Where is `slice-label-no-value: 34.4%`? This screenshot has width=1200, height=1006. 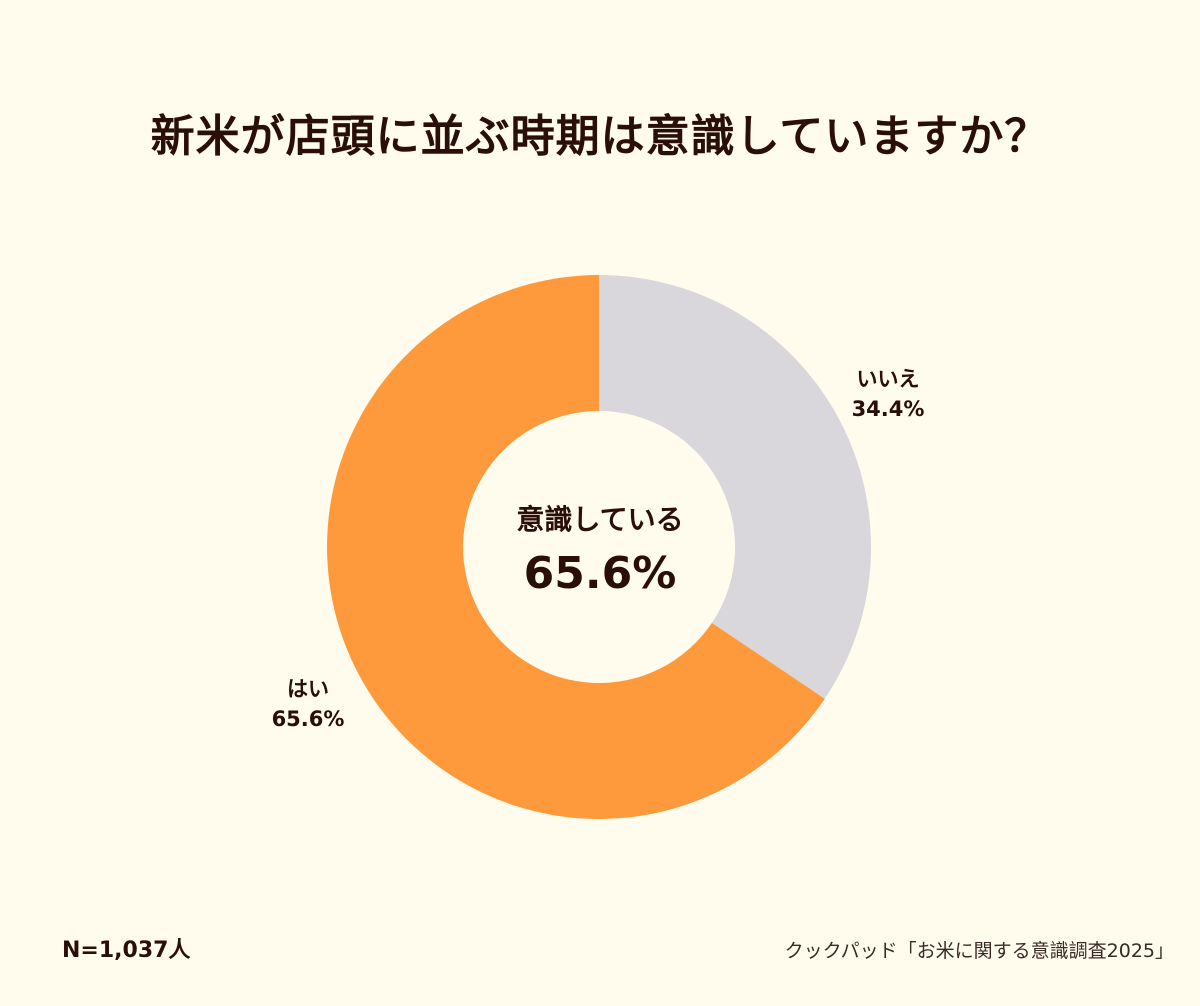 slice-label-no-value: 34.4% is located at coordinates (888, 409).